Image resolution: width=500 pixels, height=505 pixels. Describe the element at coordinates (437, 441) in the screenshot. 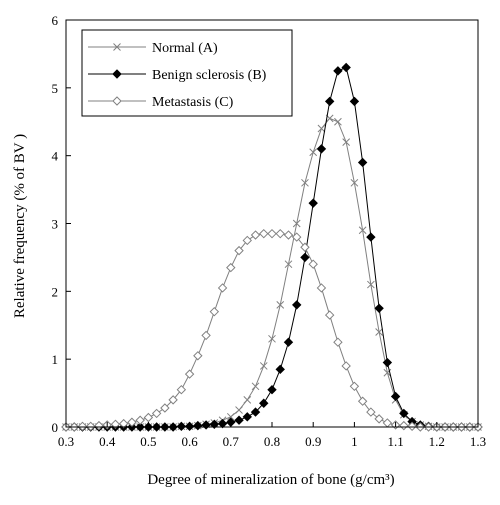

I see `x-tick-label: 1.2` at that location.